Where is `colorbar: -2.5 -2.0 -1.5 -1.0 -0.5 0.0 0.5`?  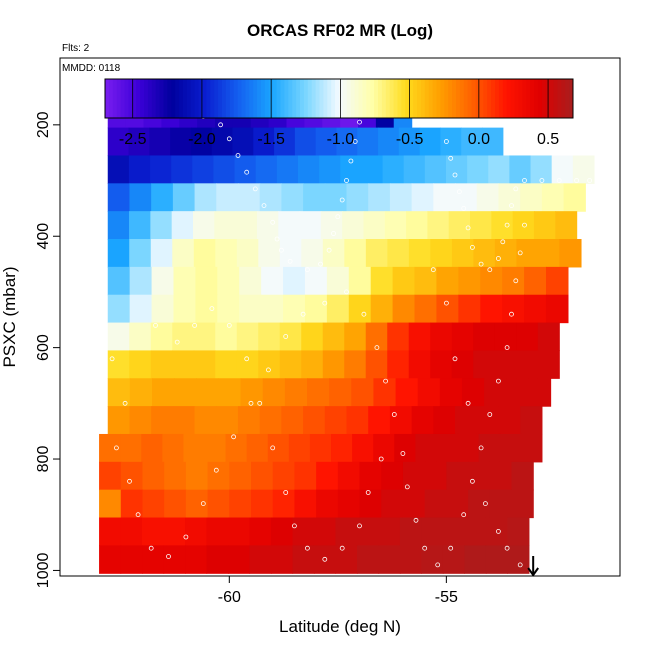
colorbar: -2.5 -2.0 -1.5 -1.0 -0.5 0.0 0.5 is located at coordinates (339, 113).